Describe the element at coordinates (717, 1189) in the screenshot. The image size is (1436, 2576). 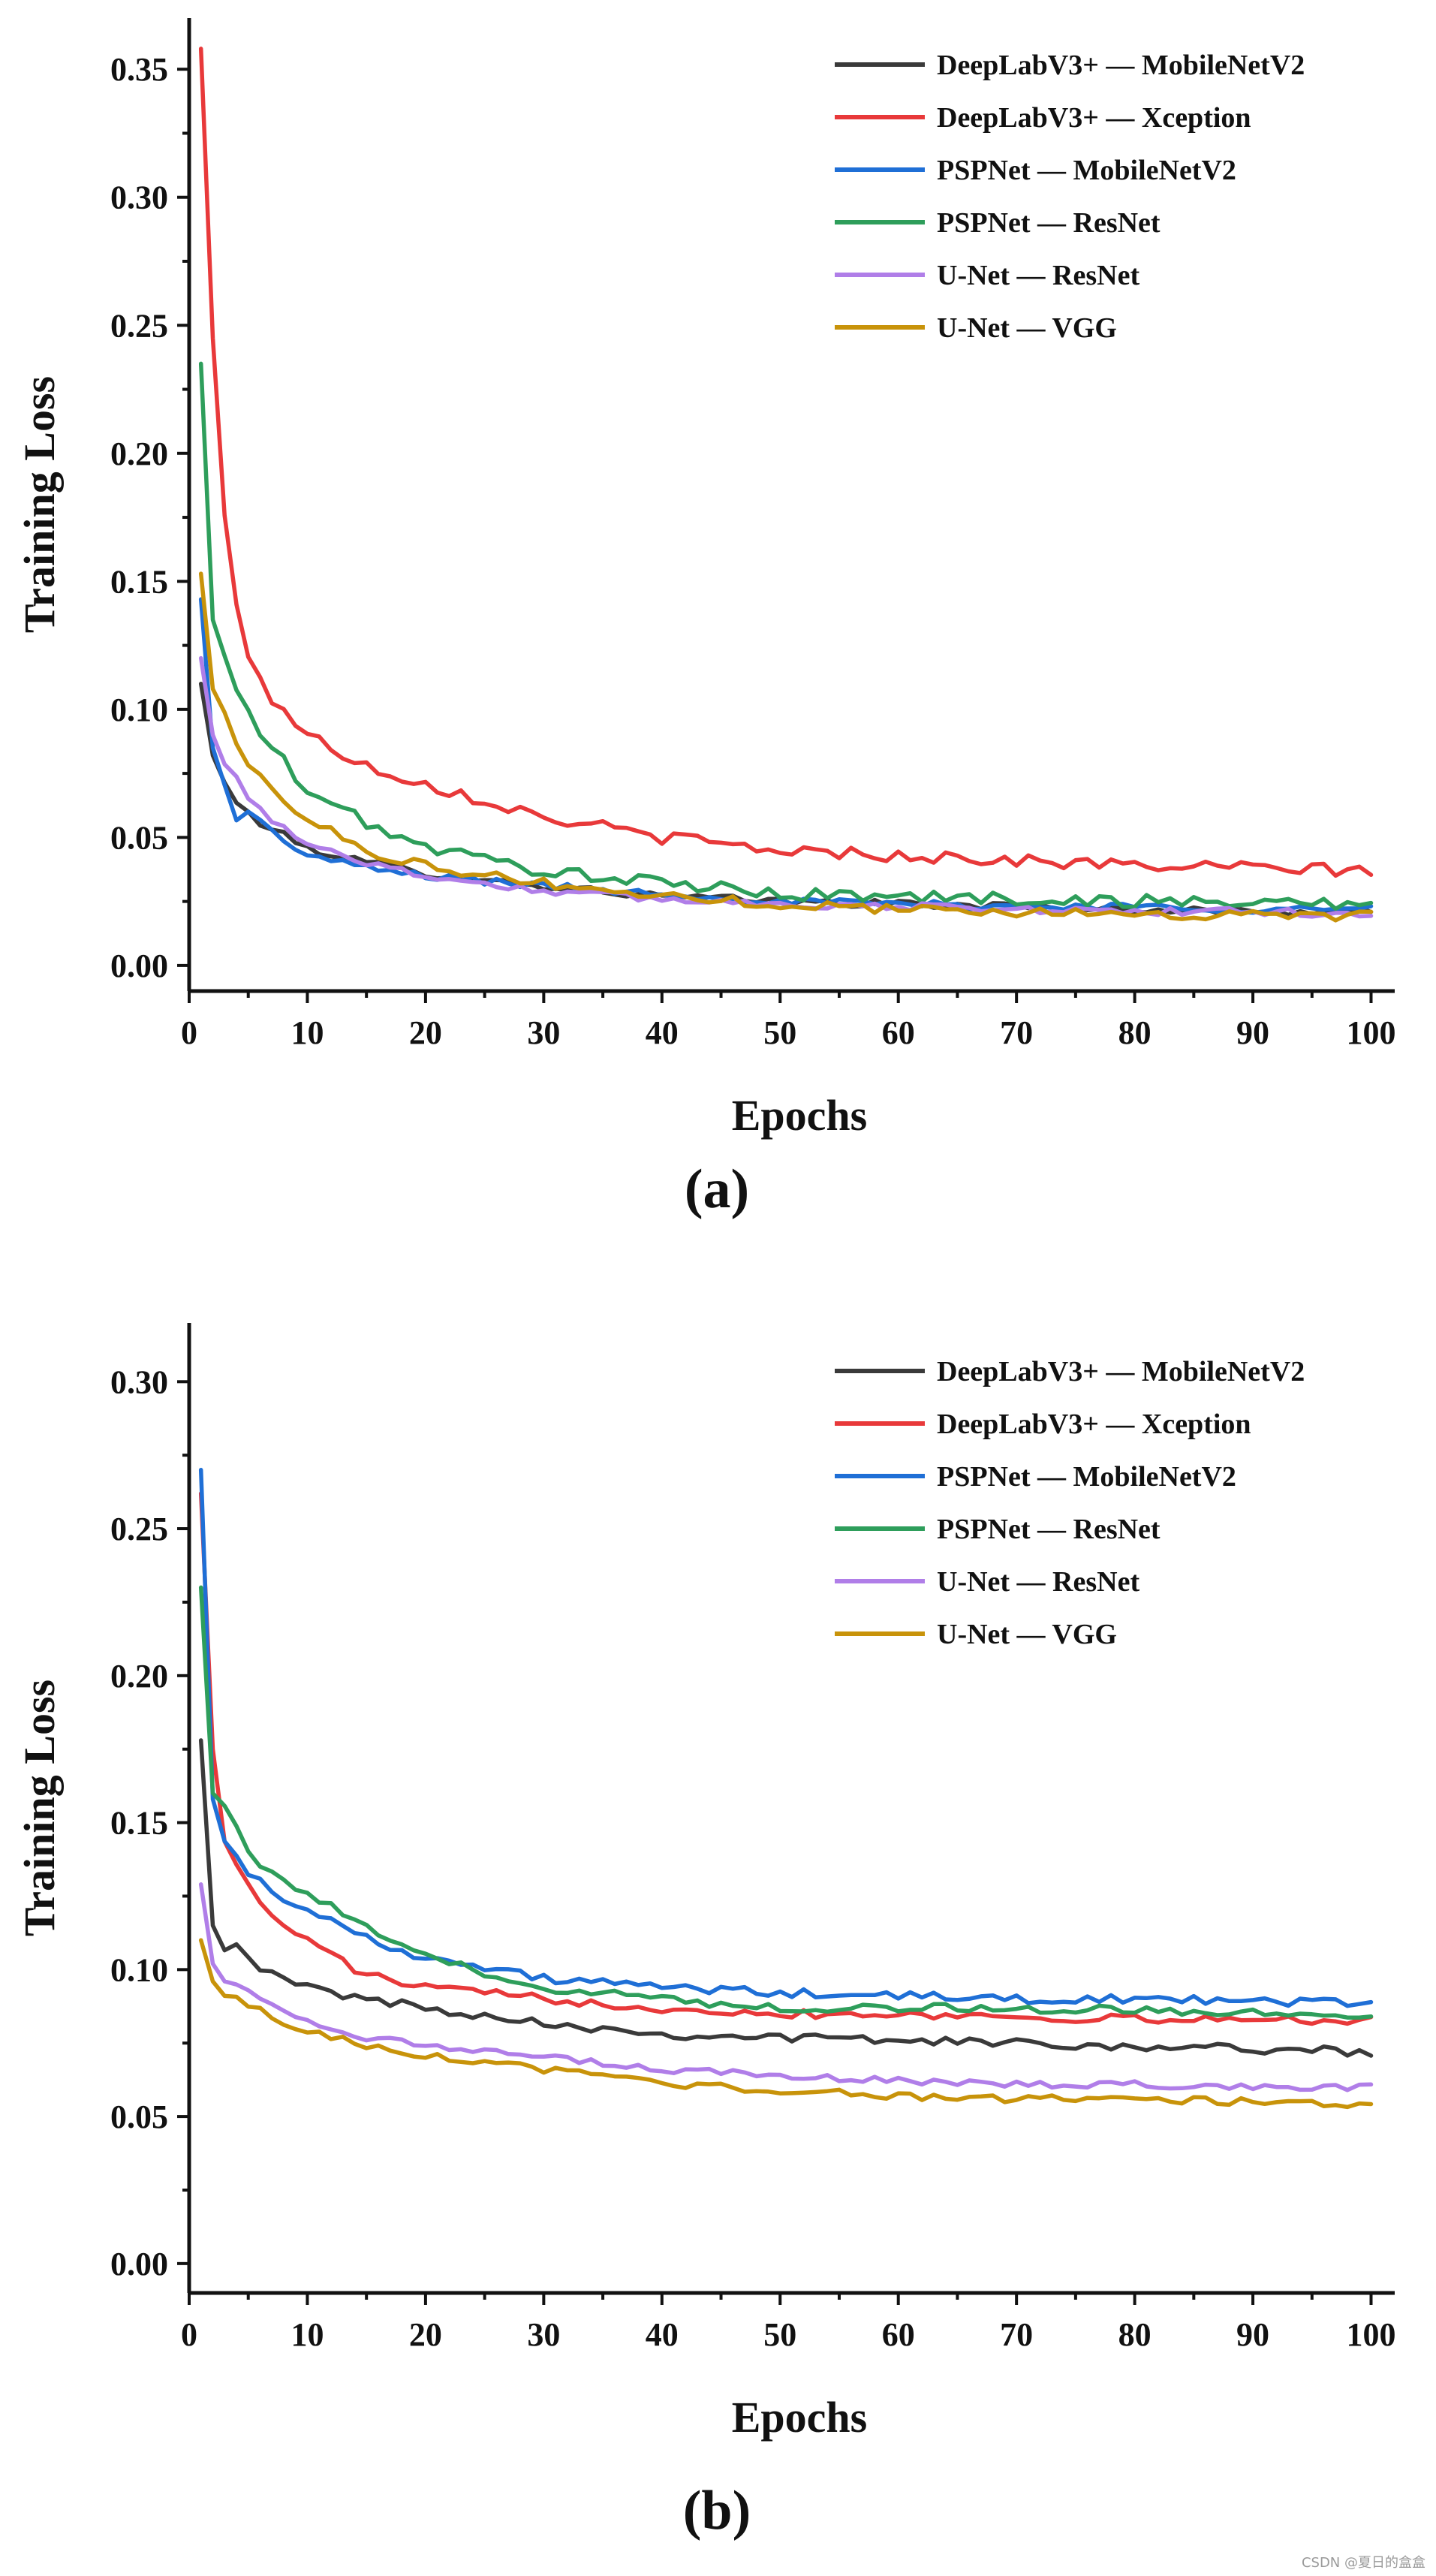
I see `panel-label: (a)` at that location.